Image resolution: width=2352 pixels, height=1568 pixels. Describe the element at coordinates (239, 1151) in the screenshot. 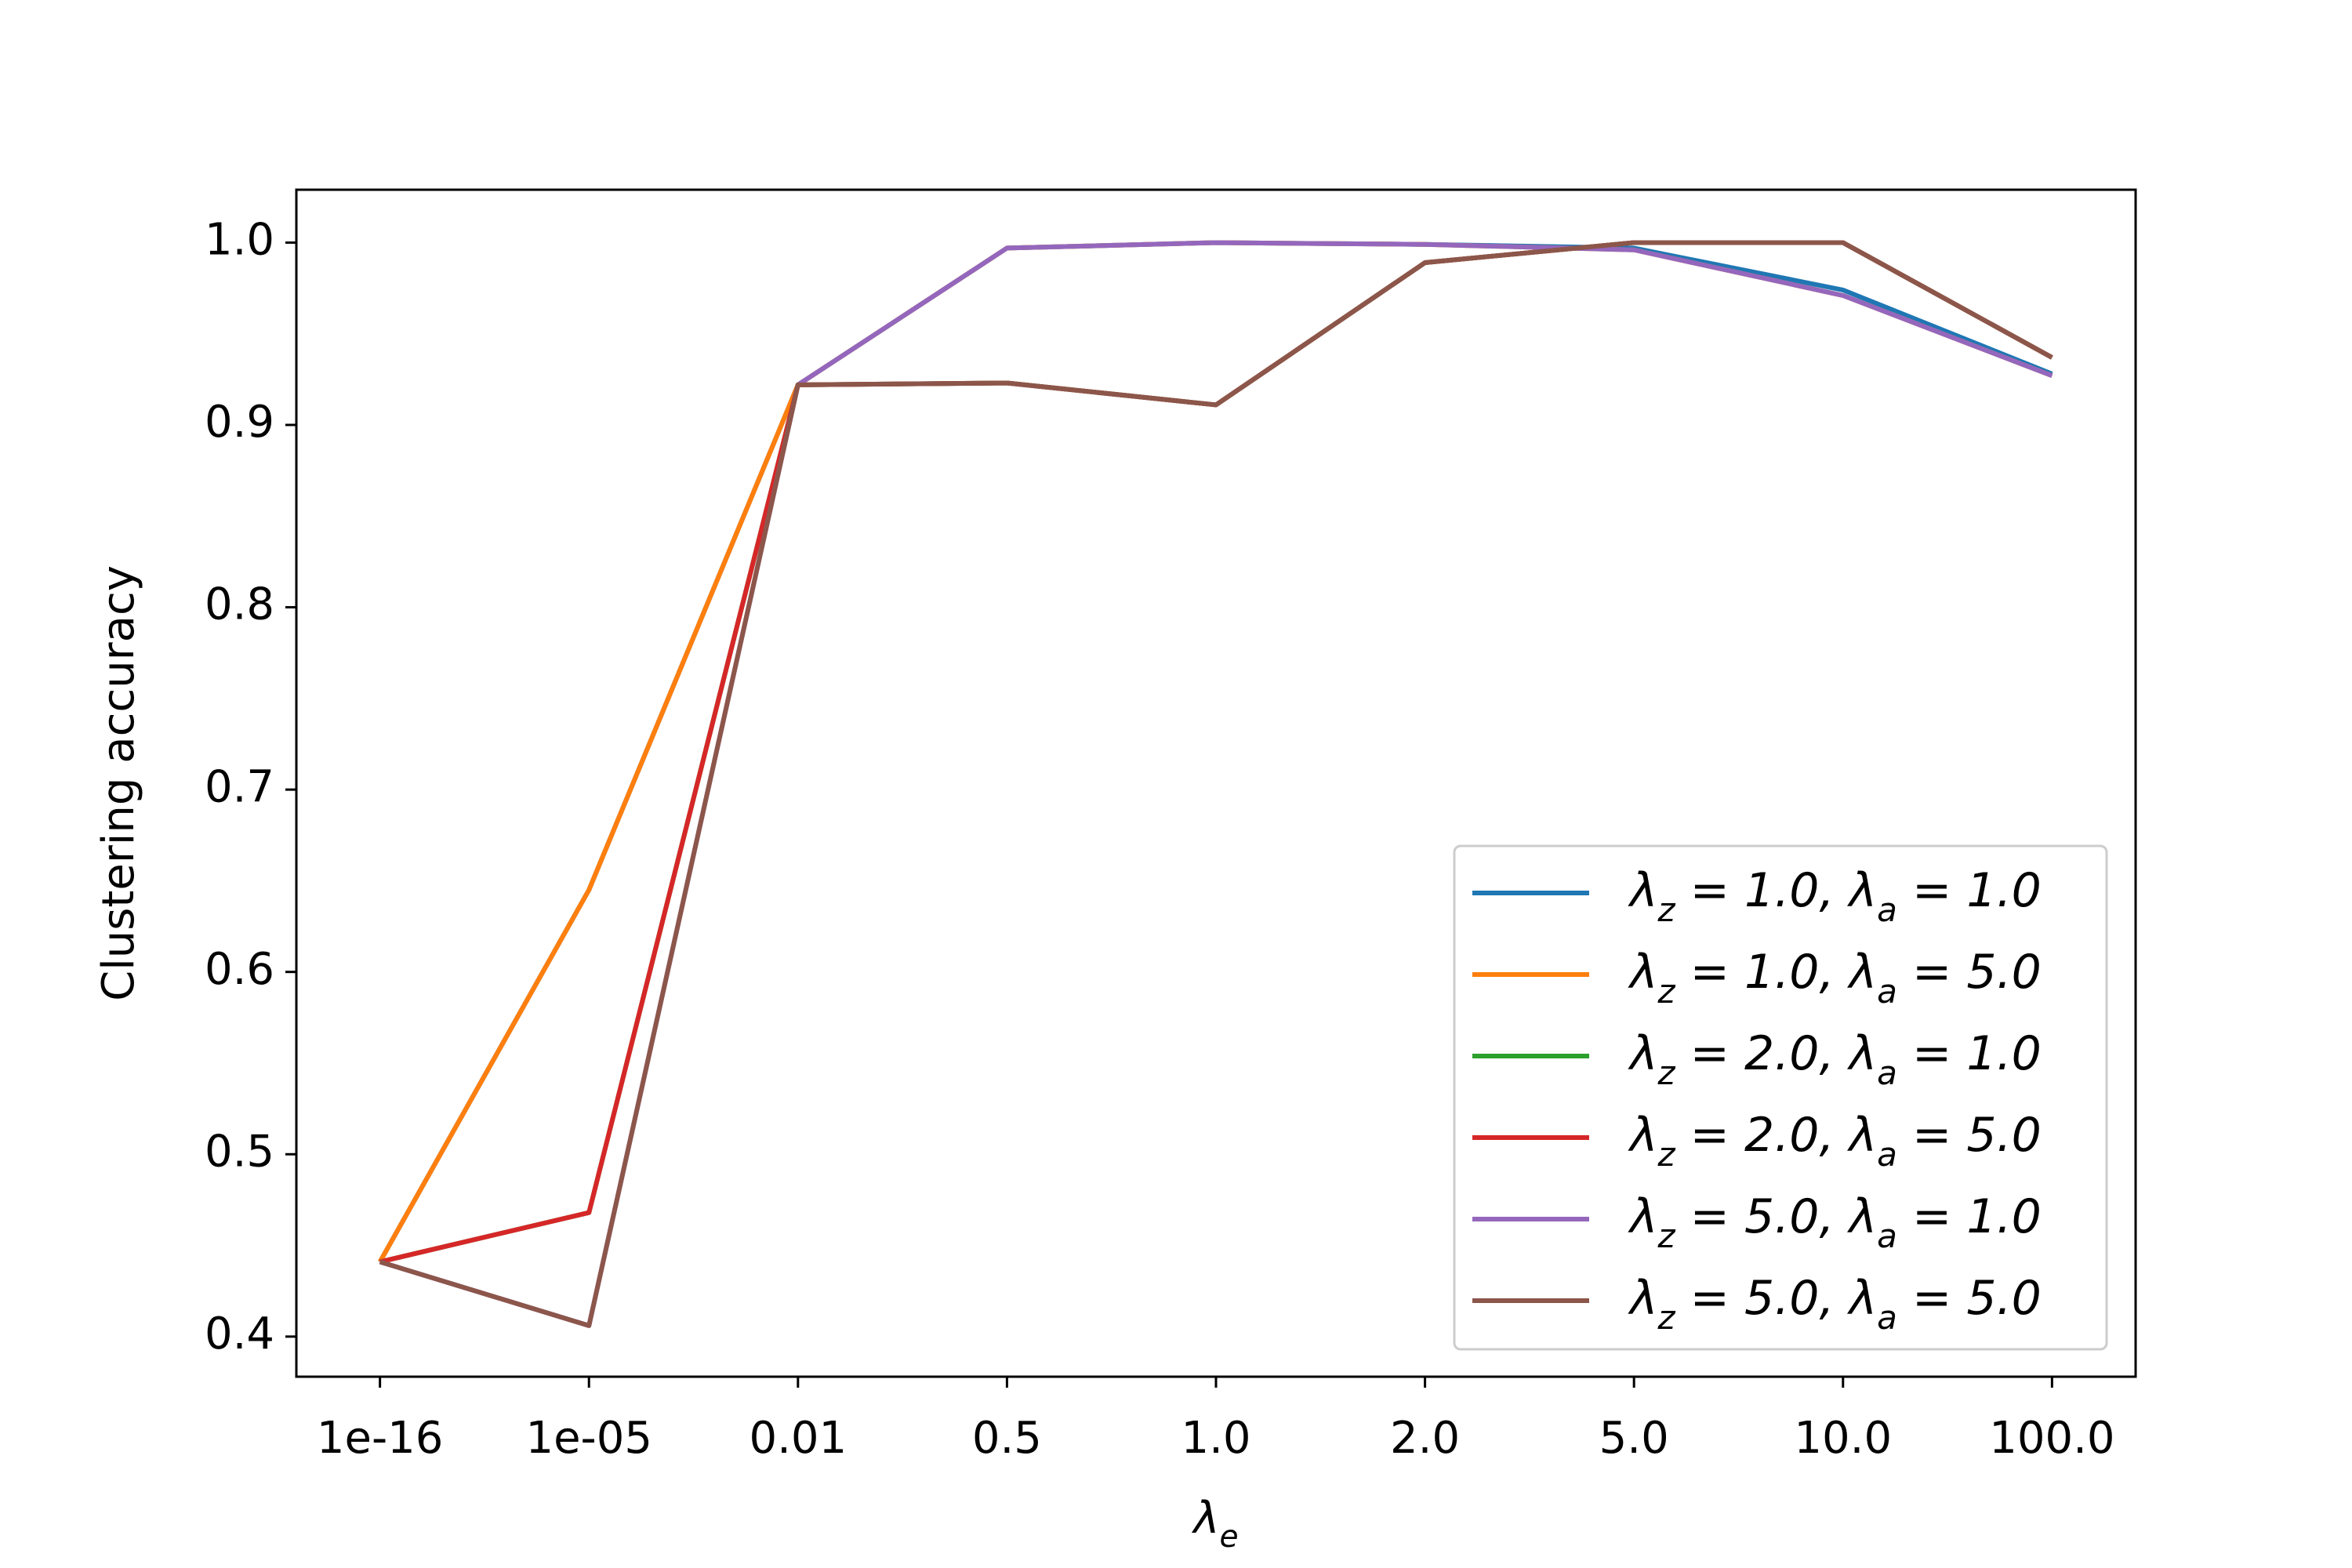

I see `y-tick-label: 0.5` at that location.